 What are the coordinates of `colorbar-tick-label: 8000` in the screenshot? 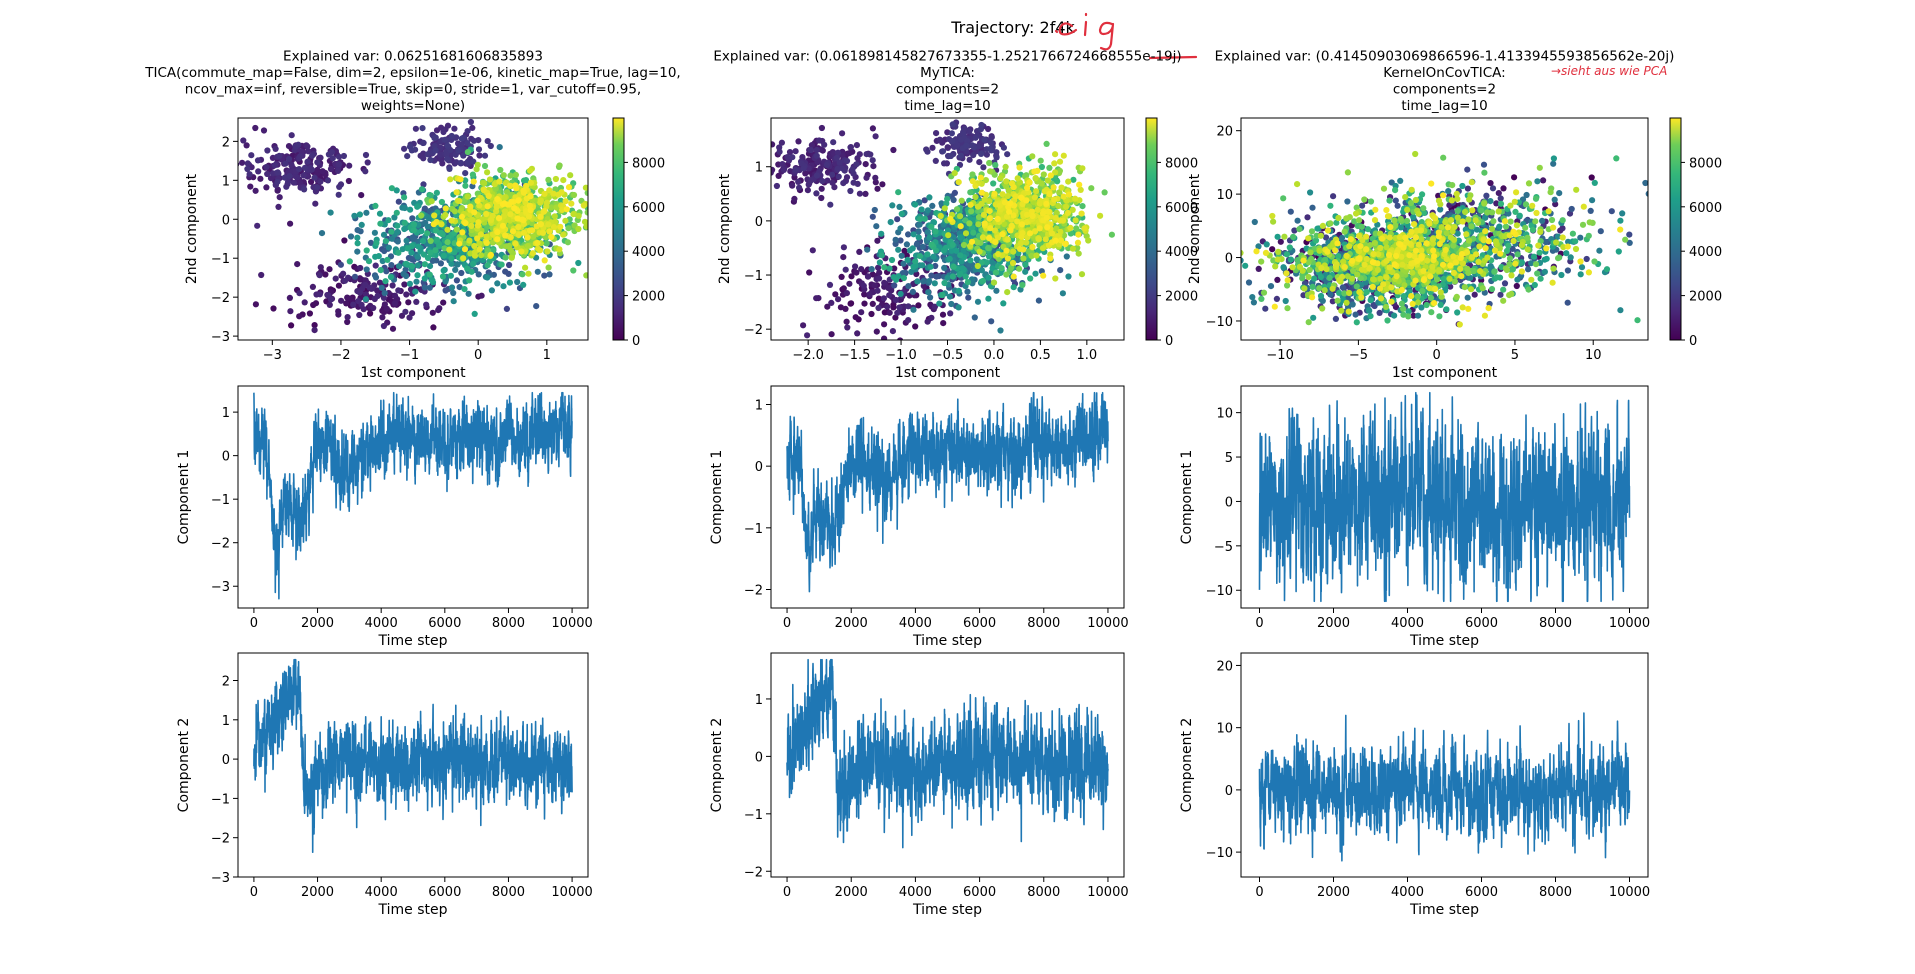 It's located at (648, 163).